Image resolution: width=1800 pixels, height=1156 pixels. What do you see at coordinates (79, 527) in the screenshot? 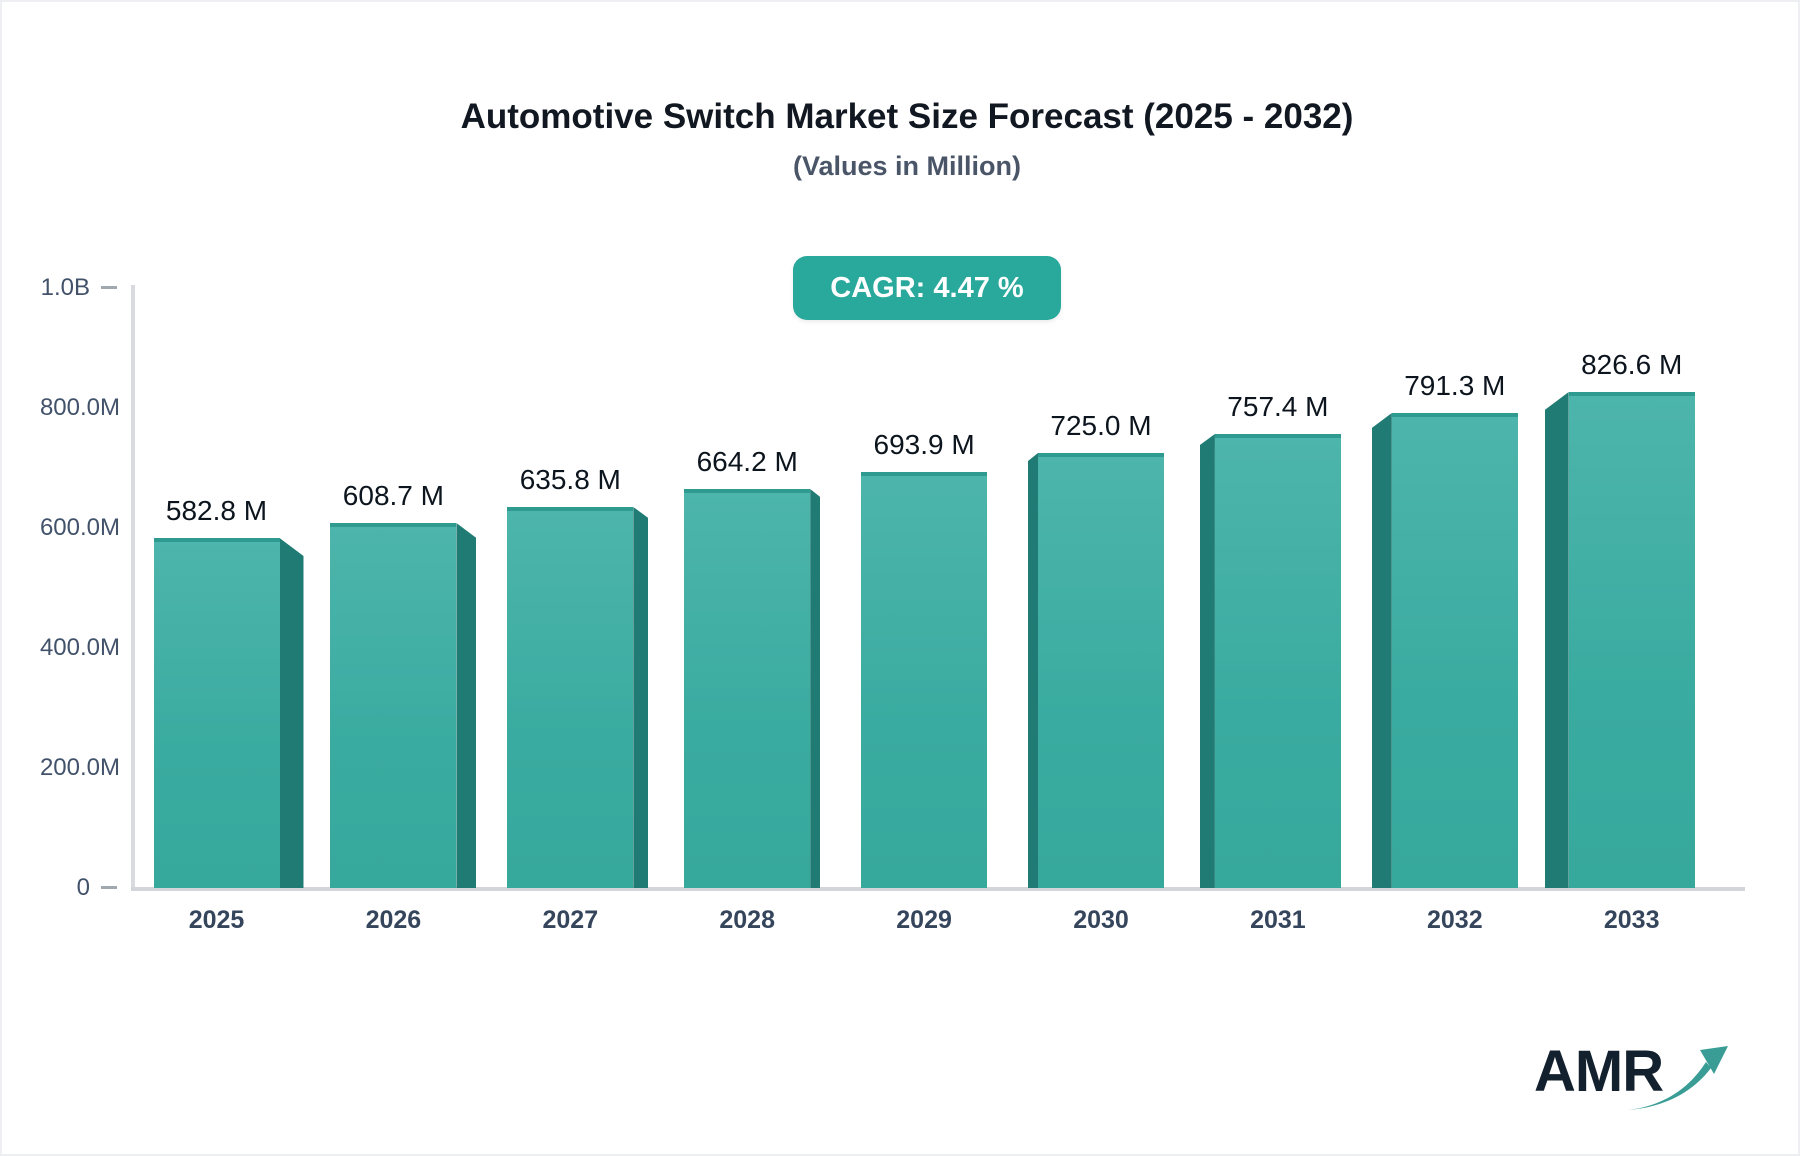
I see `y-tick-label: 600.0M` at bounding box center [79, 527].